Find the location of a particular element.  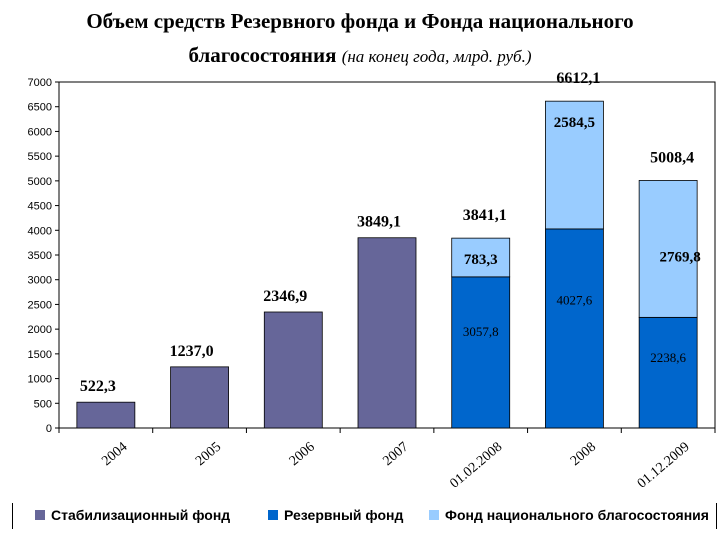

data-label-nwf: 2584,5 is located at coordinates (574, 123).